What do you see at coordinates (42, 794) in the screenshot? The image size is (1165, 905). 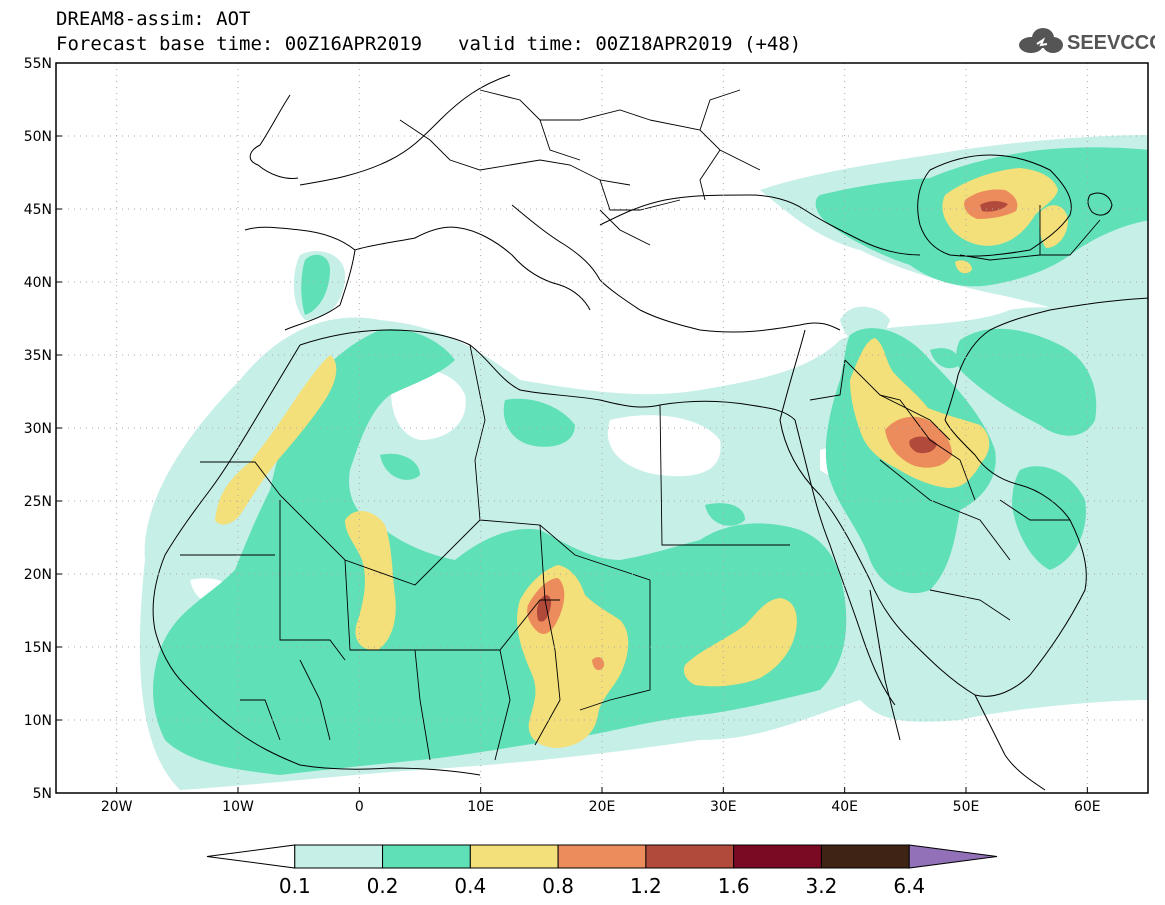 I see `lat-label: 5N` at bounding box center [42, 794].